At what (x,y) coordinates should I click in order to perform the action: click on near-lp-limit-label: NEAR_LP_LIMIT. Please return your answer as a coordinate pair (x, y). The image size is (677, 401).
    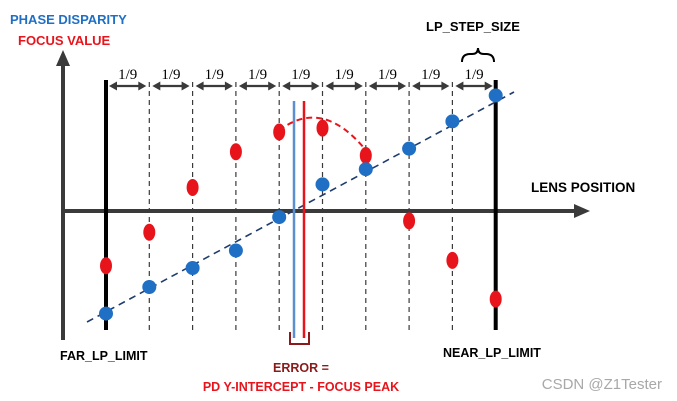
    Looking at the image, I should click on (492, 353).